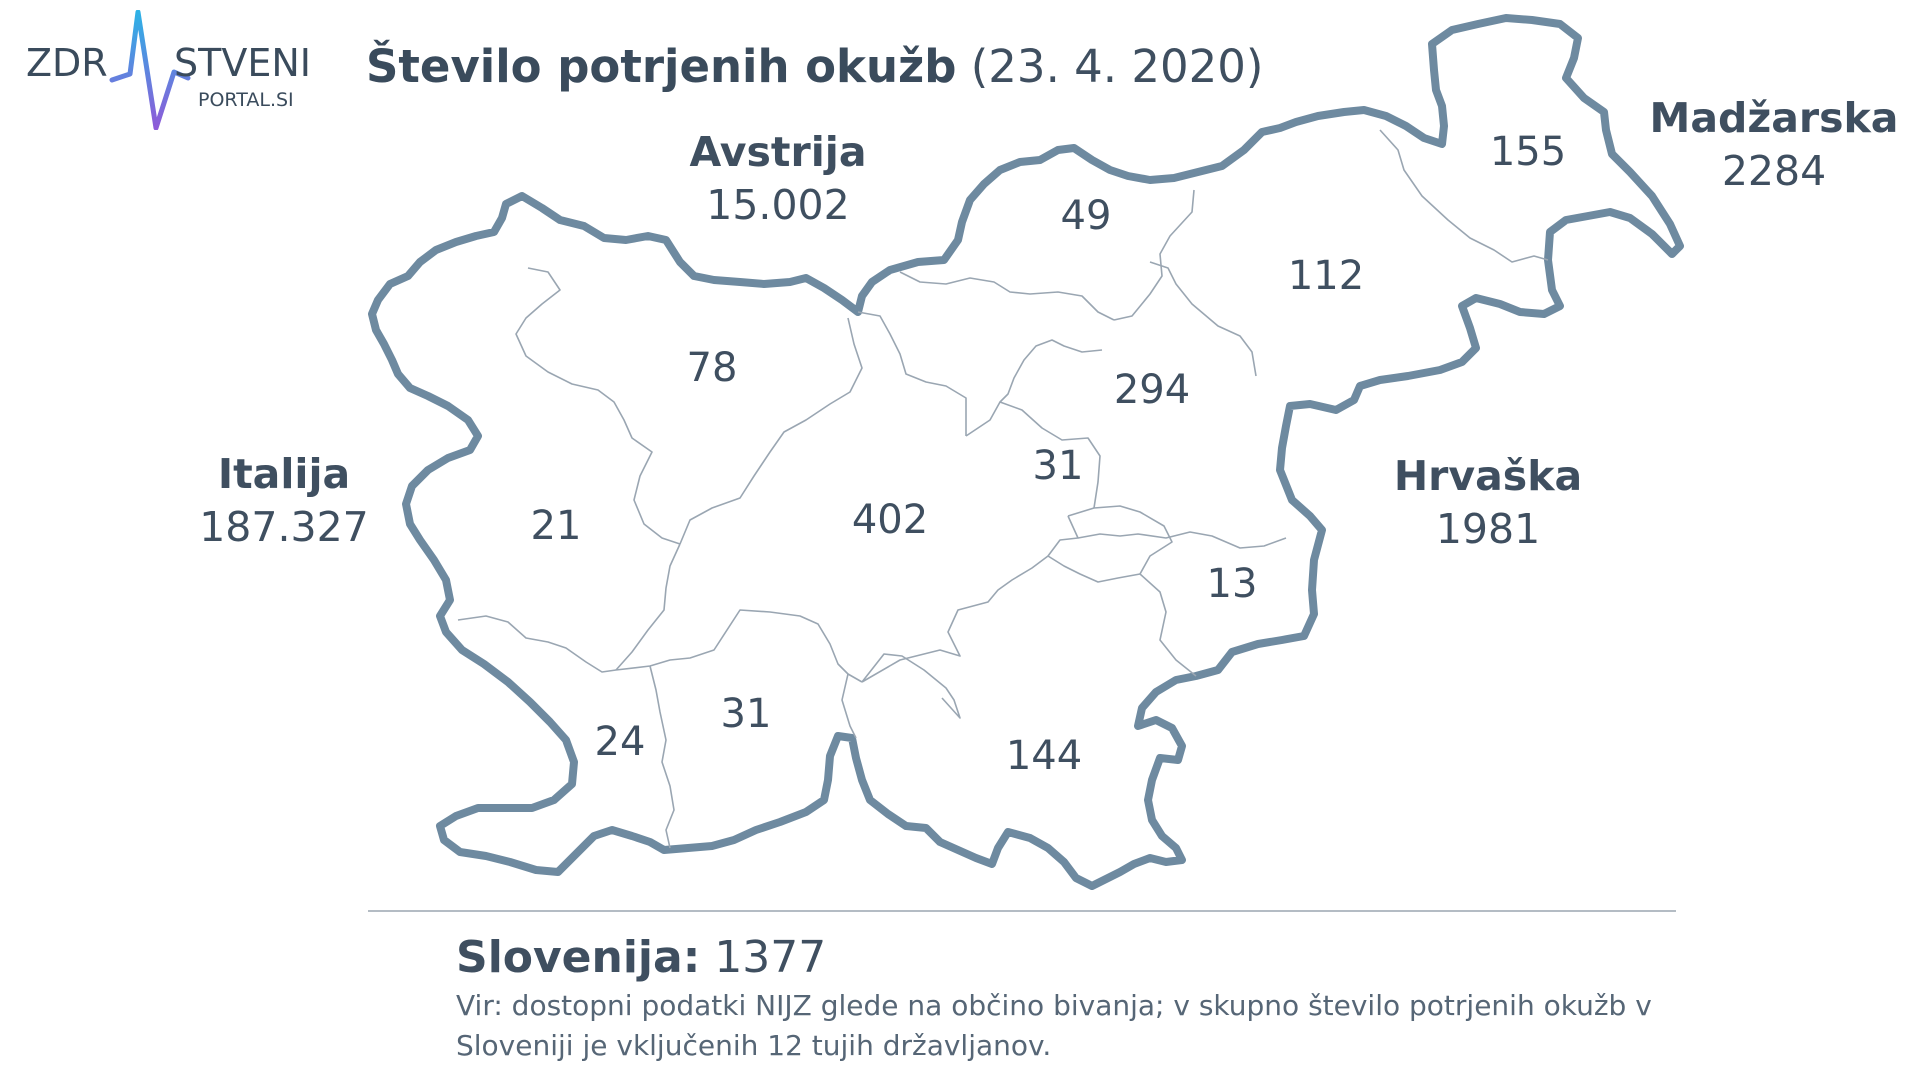  I want to click on logo-graphic: ZDR STVENI PORTAL.SI, so click(168, 70).